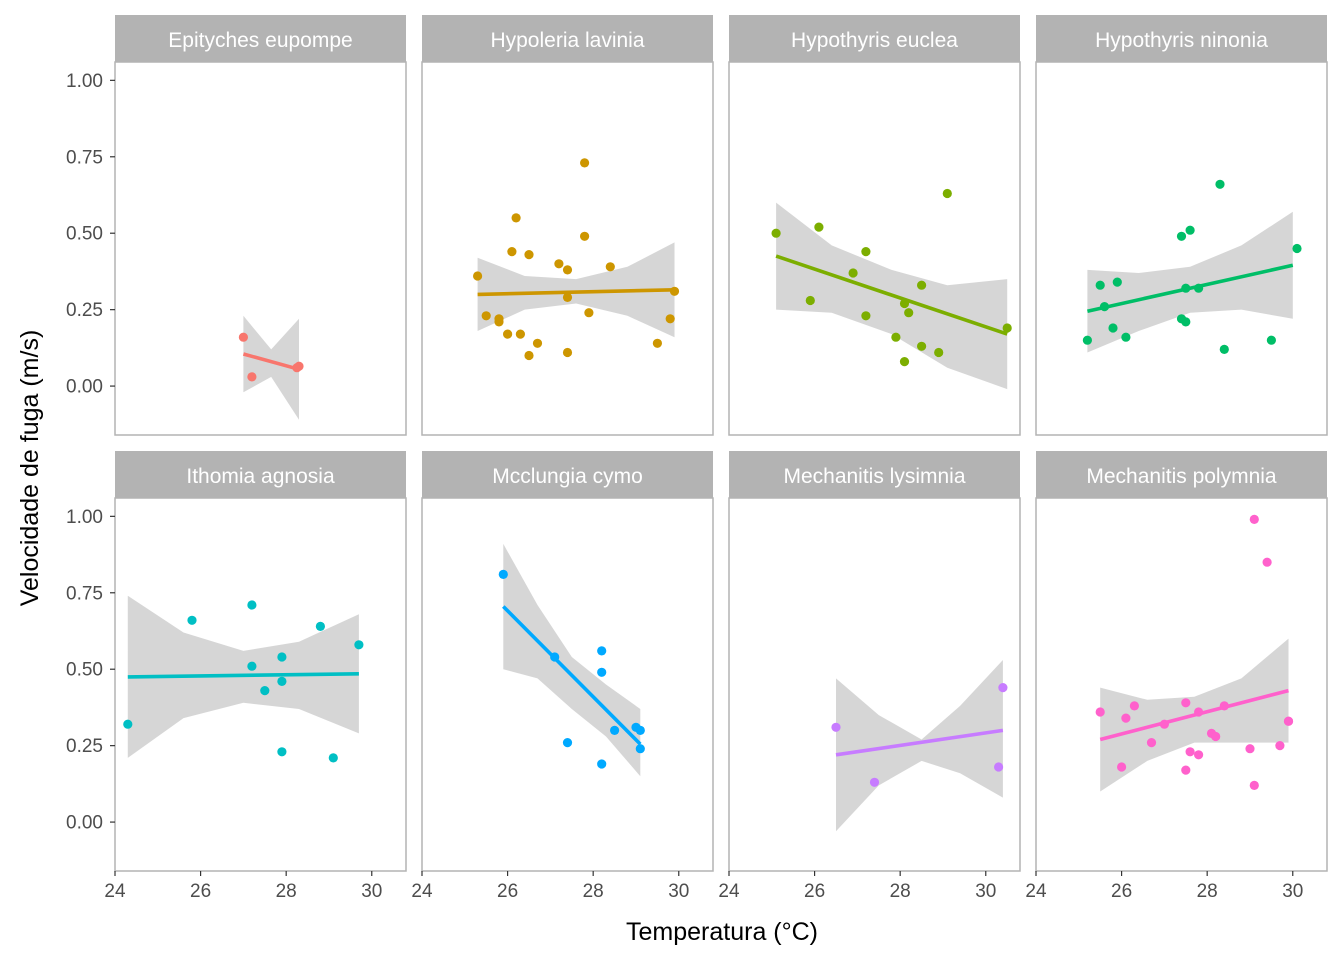 This screenshot has width=1344, height=960. What do you see at coordinates (567, 40) in the screenshot?
I see `facet-strip-label: Hypoleria lavinia` at bounding box center [567, 40].